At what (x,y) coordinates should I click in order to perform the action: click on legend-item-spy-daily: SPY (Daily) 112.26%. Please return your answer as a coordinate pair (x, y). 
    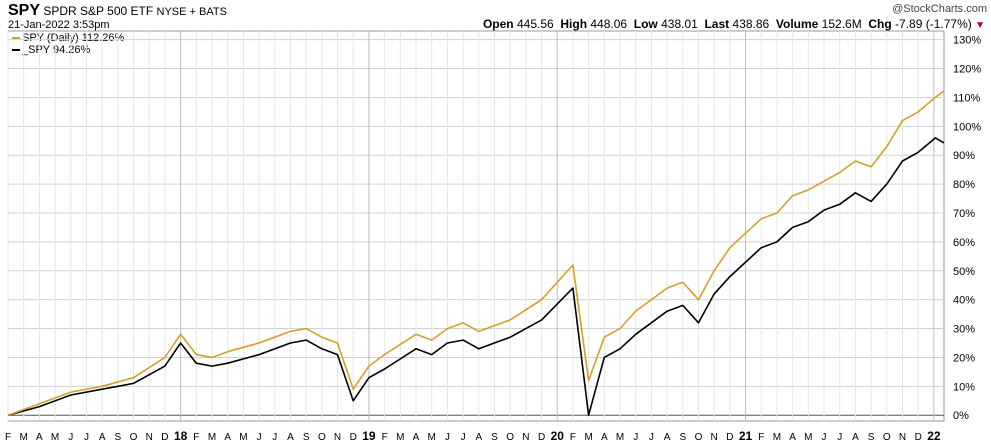
    Looking at the image, I should click on (68, 38).